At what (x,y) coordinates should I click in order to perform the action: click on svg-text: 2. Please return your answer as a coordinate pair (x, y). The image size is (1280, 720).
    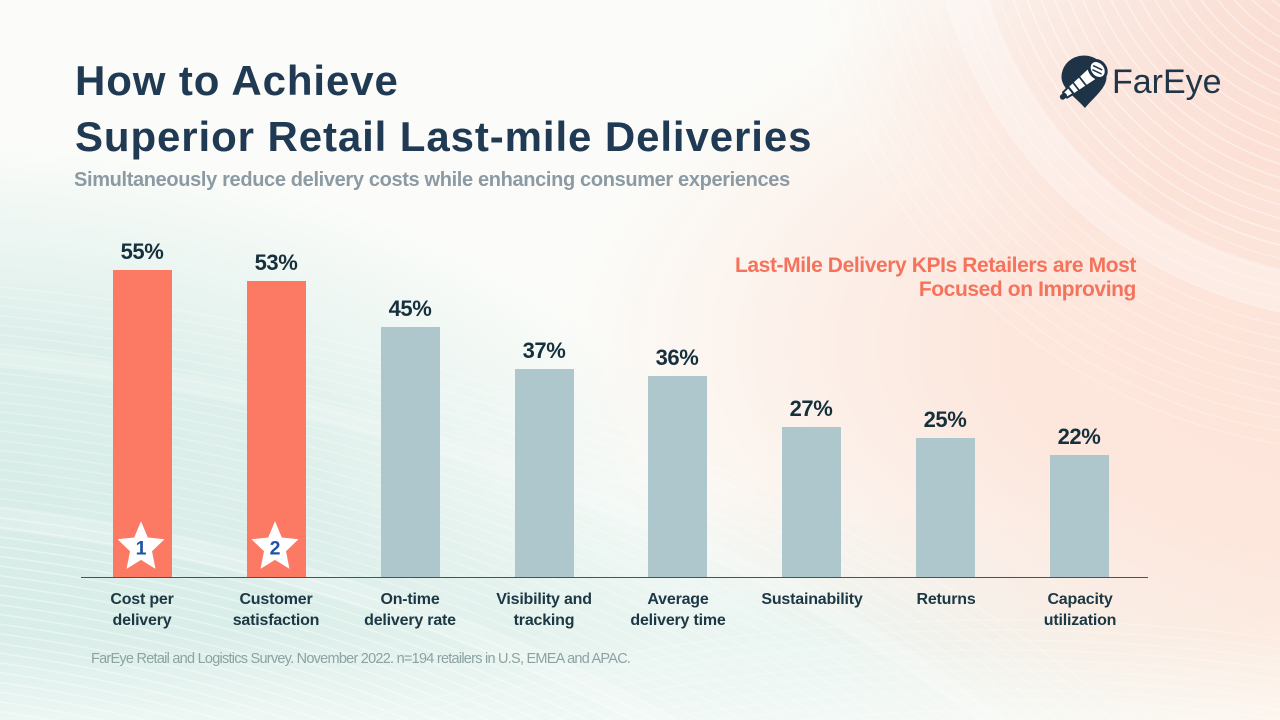
    Looking at the image, I should click on (275, 549).